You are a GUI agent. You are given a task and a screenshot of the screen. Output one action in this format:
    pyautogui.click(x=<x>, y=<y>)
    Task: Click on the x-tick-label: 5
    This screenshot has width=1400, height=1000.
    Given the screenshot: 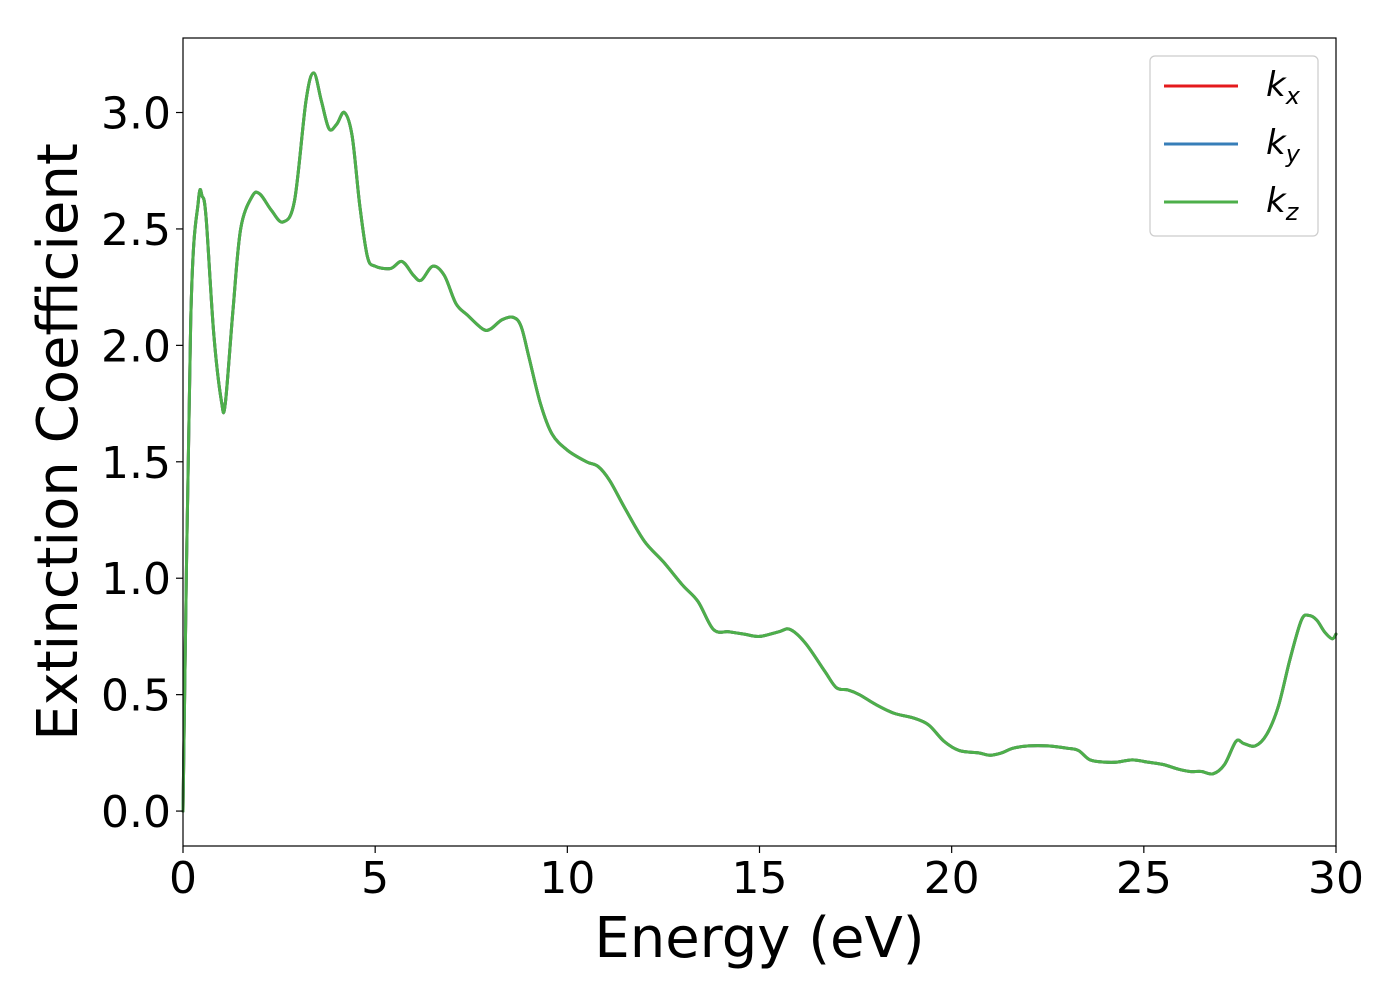 What is the action you would take?
    pyautogui.click(x=375, y=878)
    